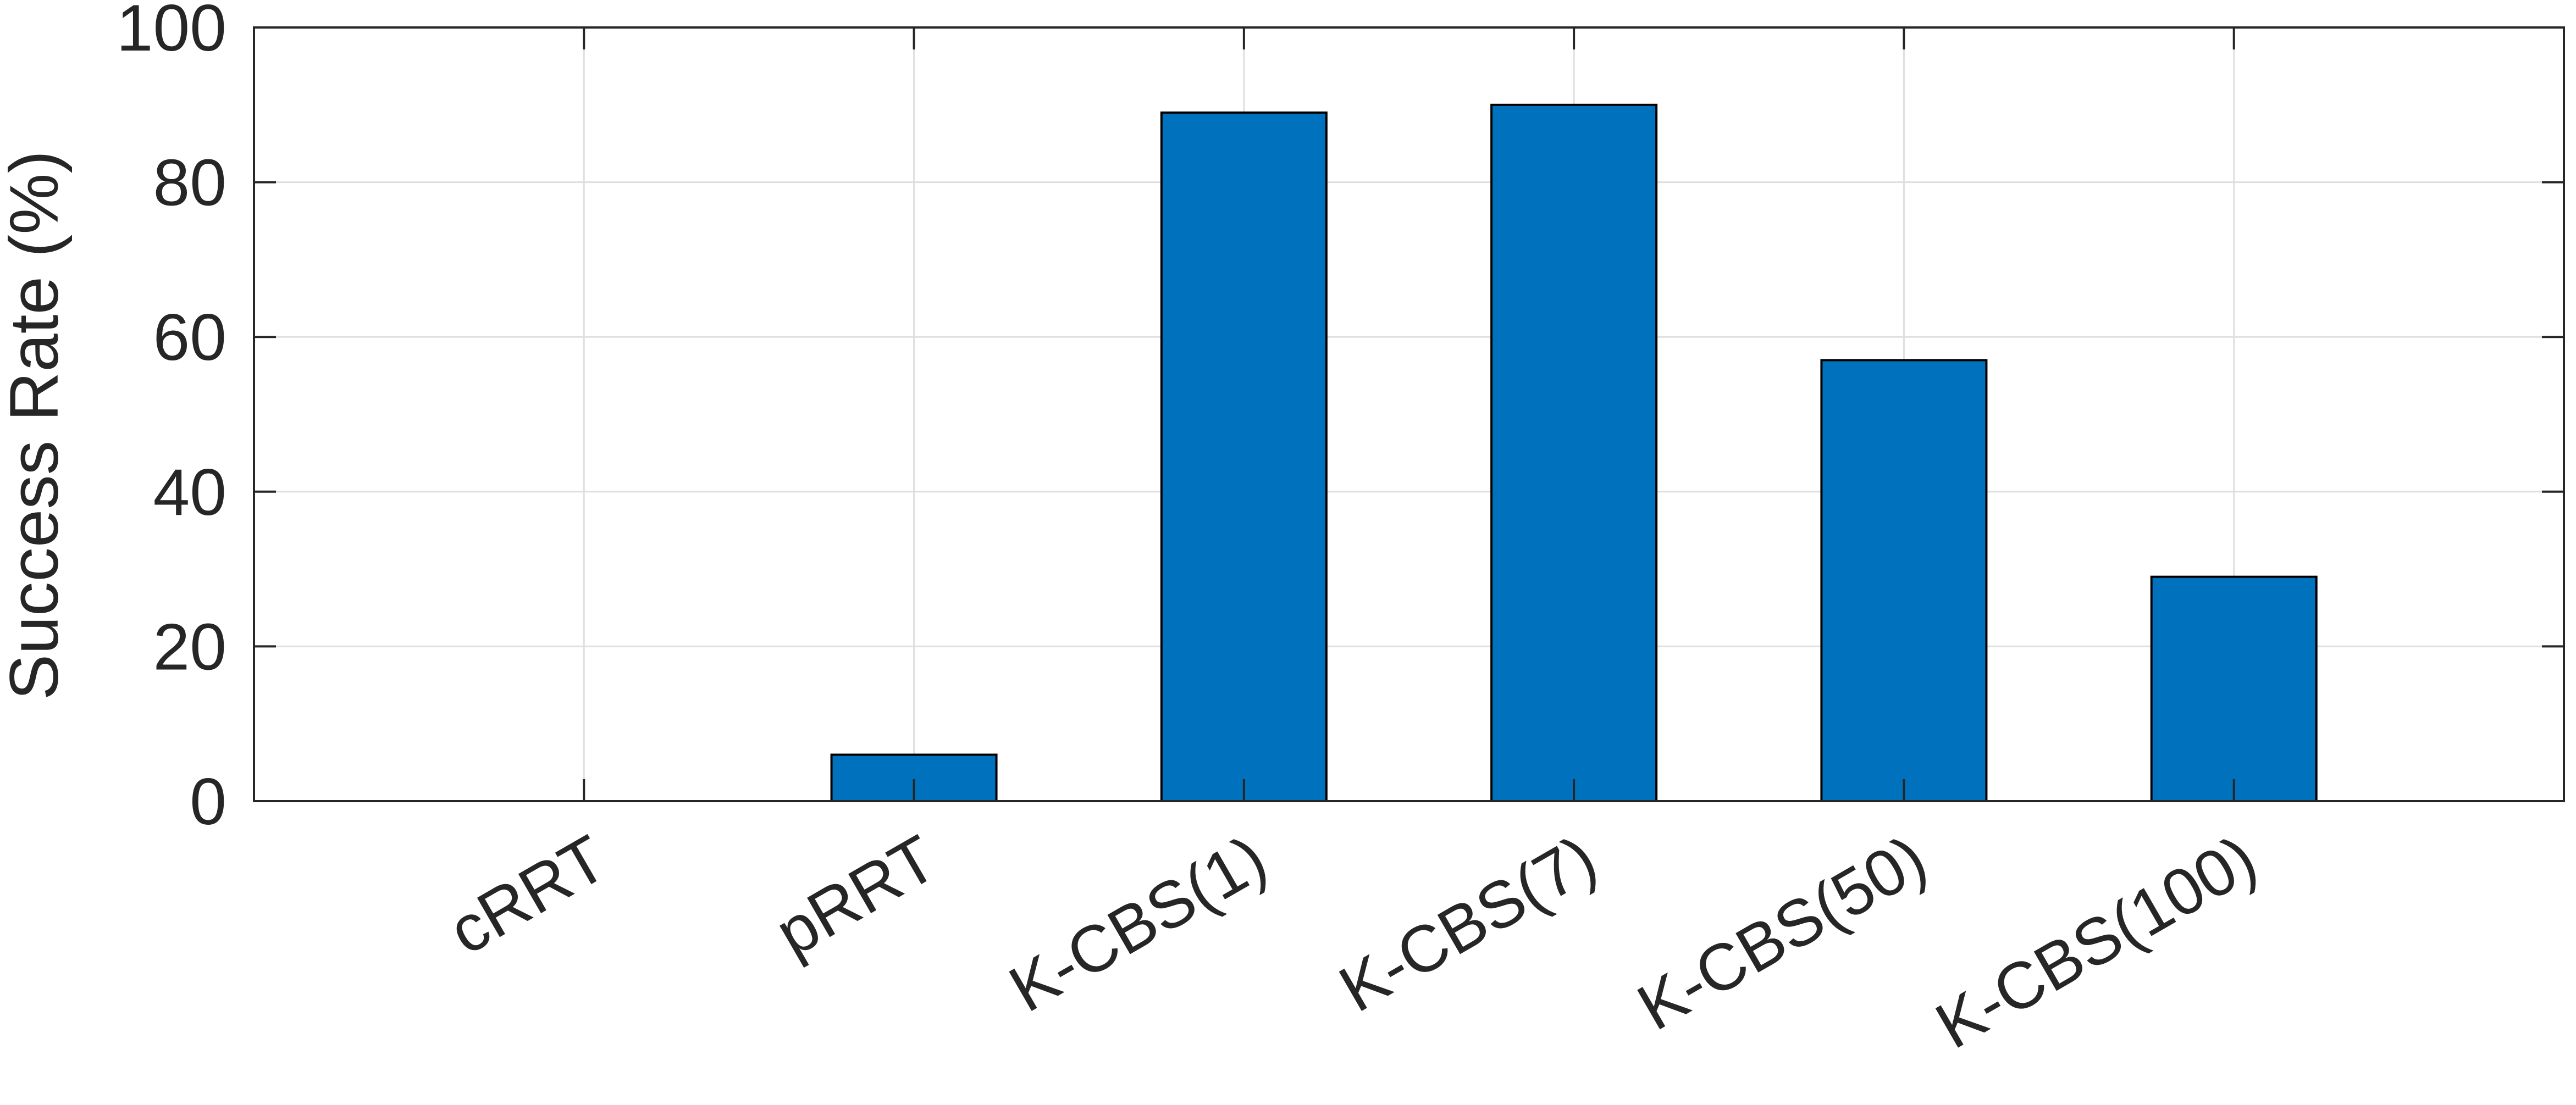 The height and width of the screenshot is (1105, 2576). I want to click on x-tick-label: pRRT, so click(856, 895).